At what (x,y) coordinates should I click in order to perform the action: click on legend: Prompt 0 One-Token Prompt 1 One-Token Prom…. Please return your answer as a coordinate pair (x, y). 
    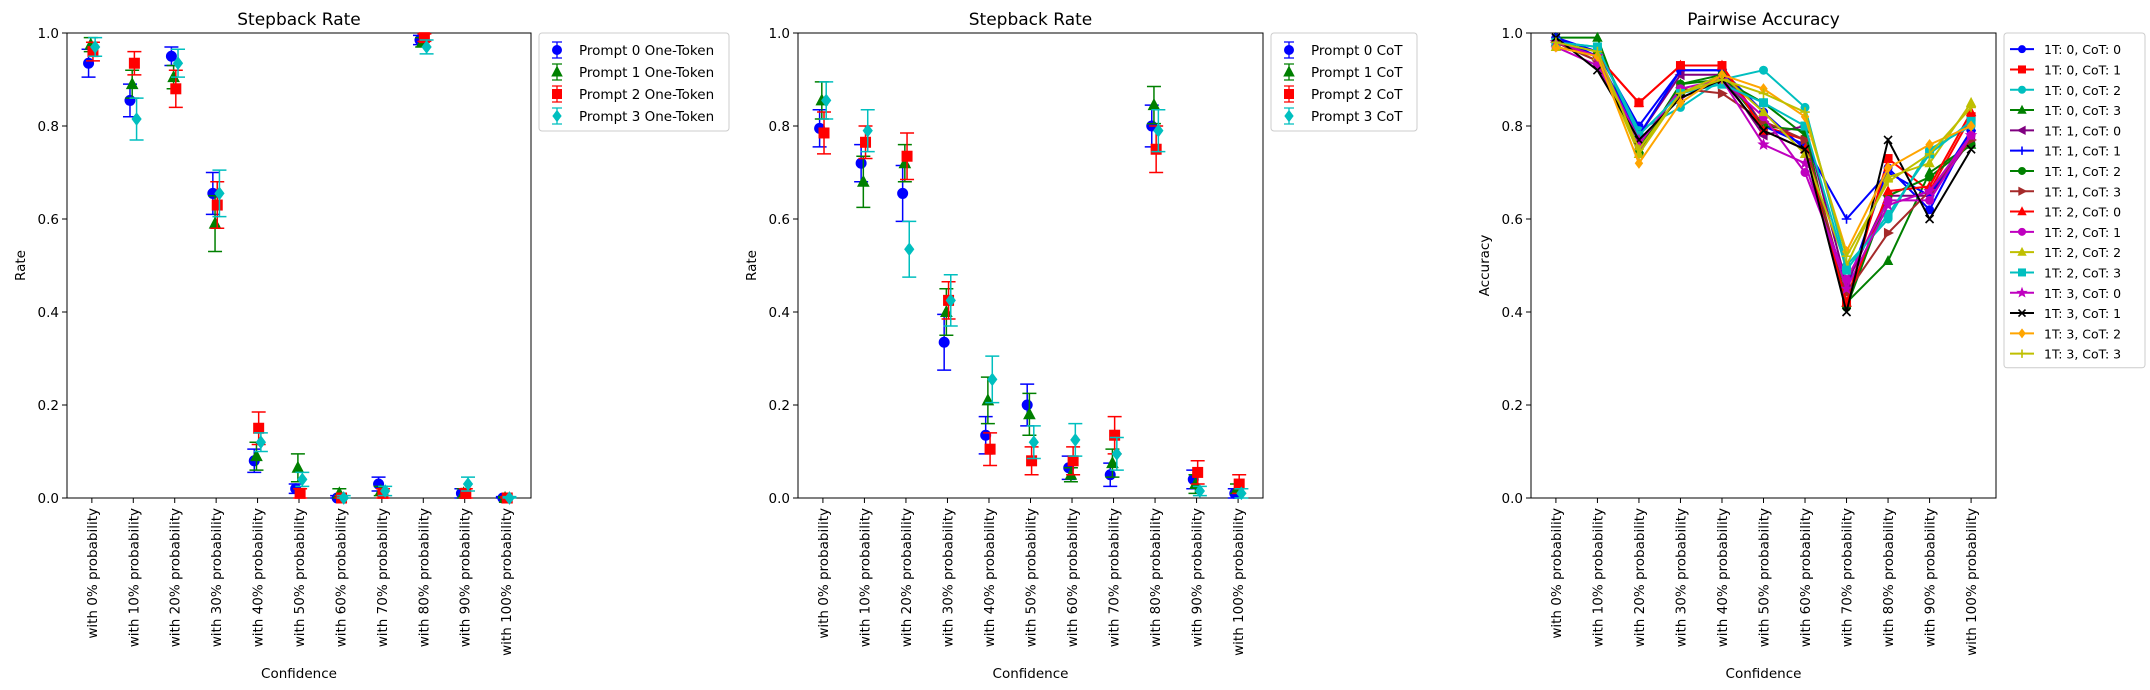
    Looking at the image, I should click on (634, 82).